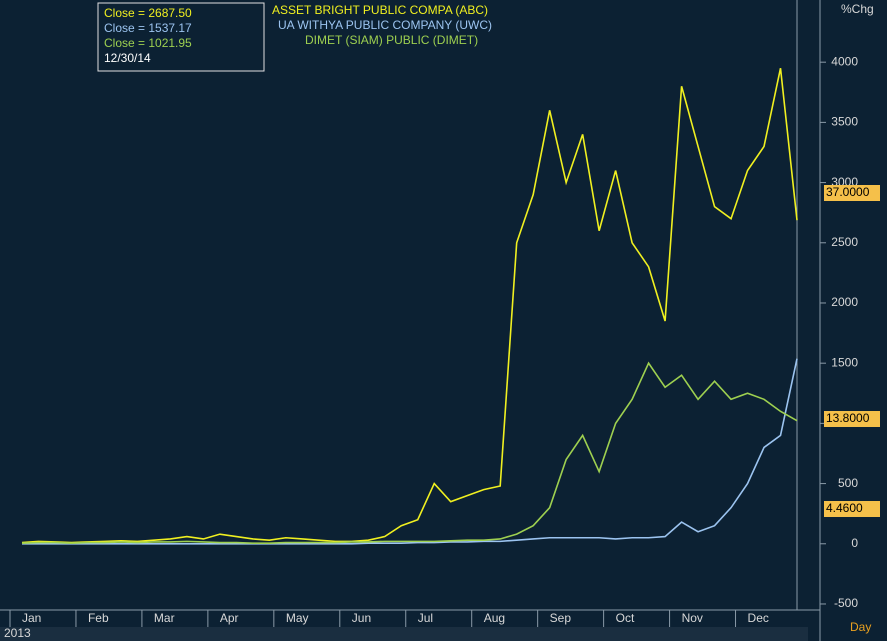 The width and height of the screenshot is (887, 641). Describe the element at coordinates (391, 40) in the screenshot. I see `legend-entry: DIMET (SIAM) PUBLIC (DIMET)` at that location.